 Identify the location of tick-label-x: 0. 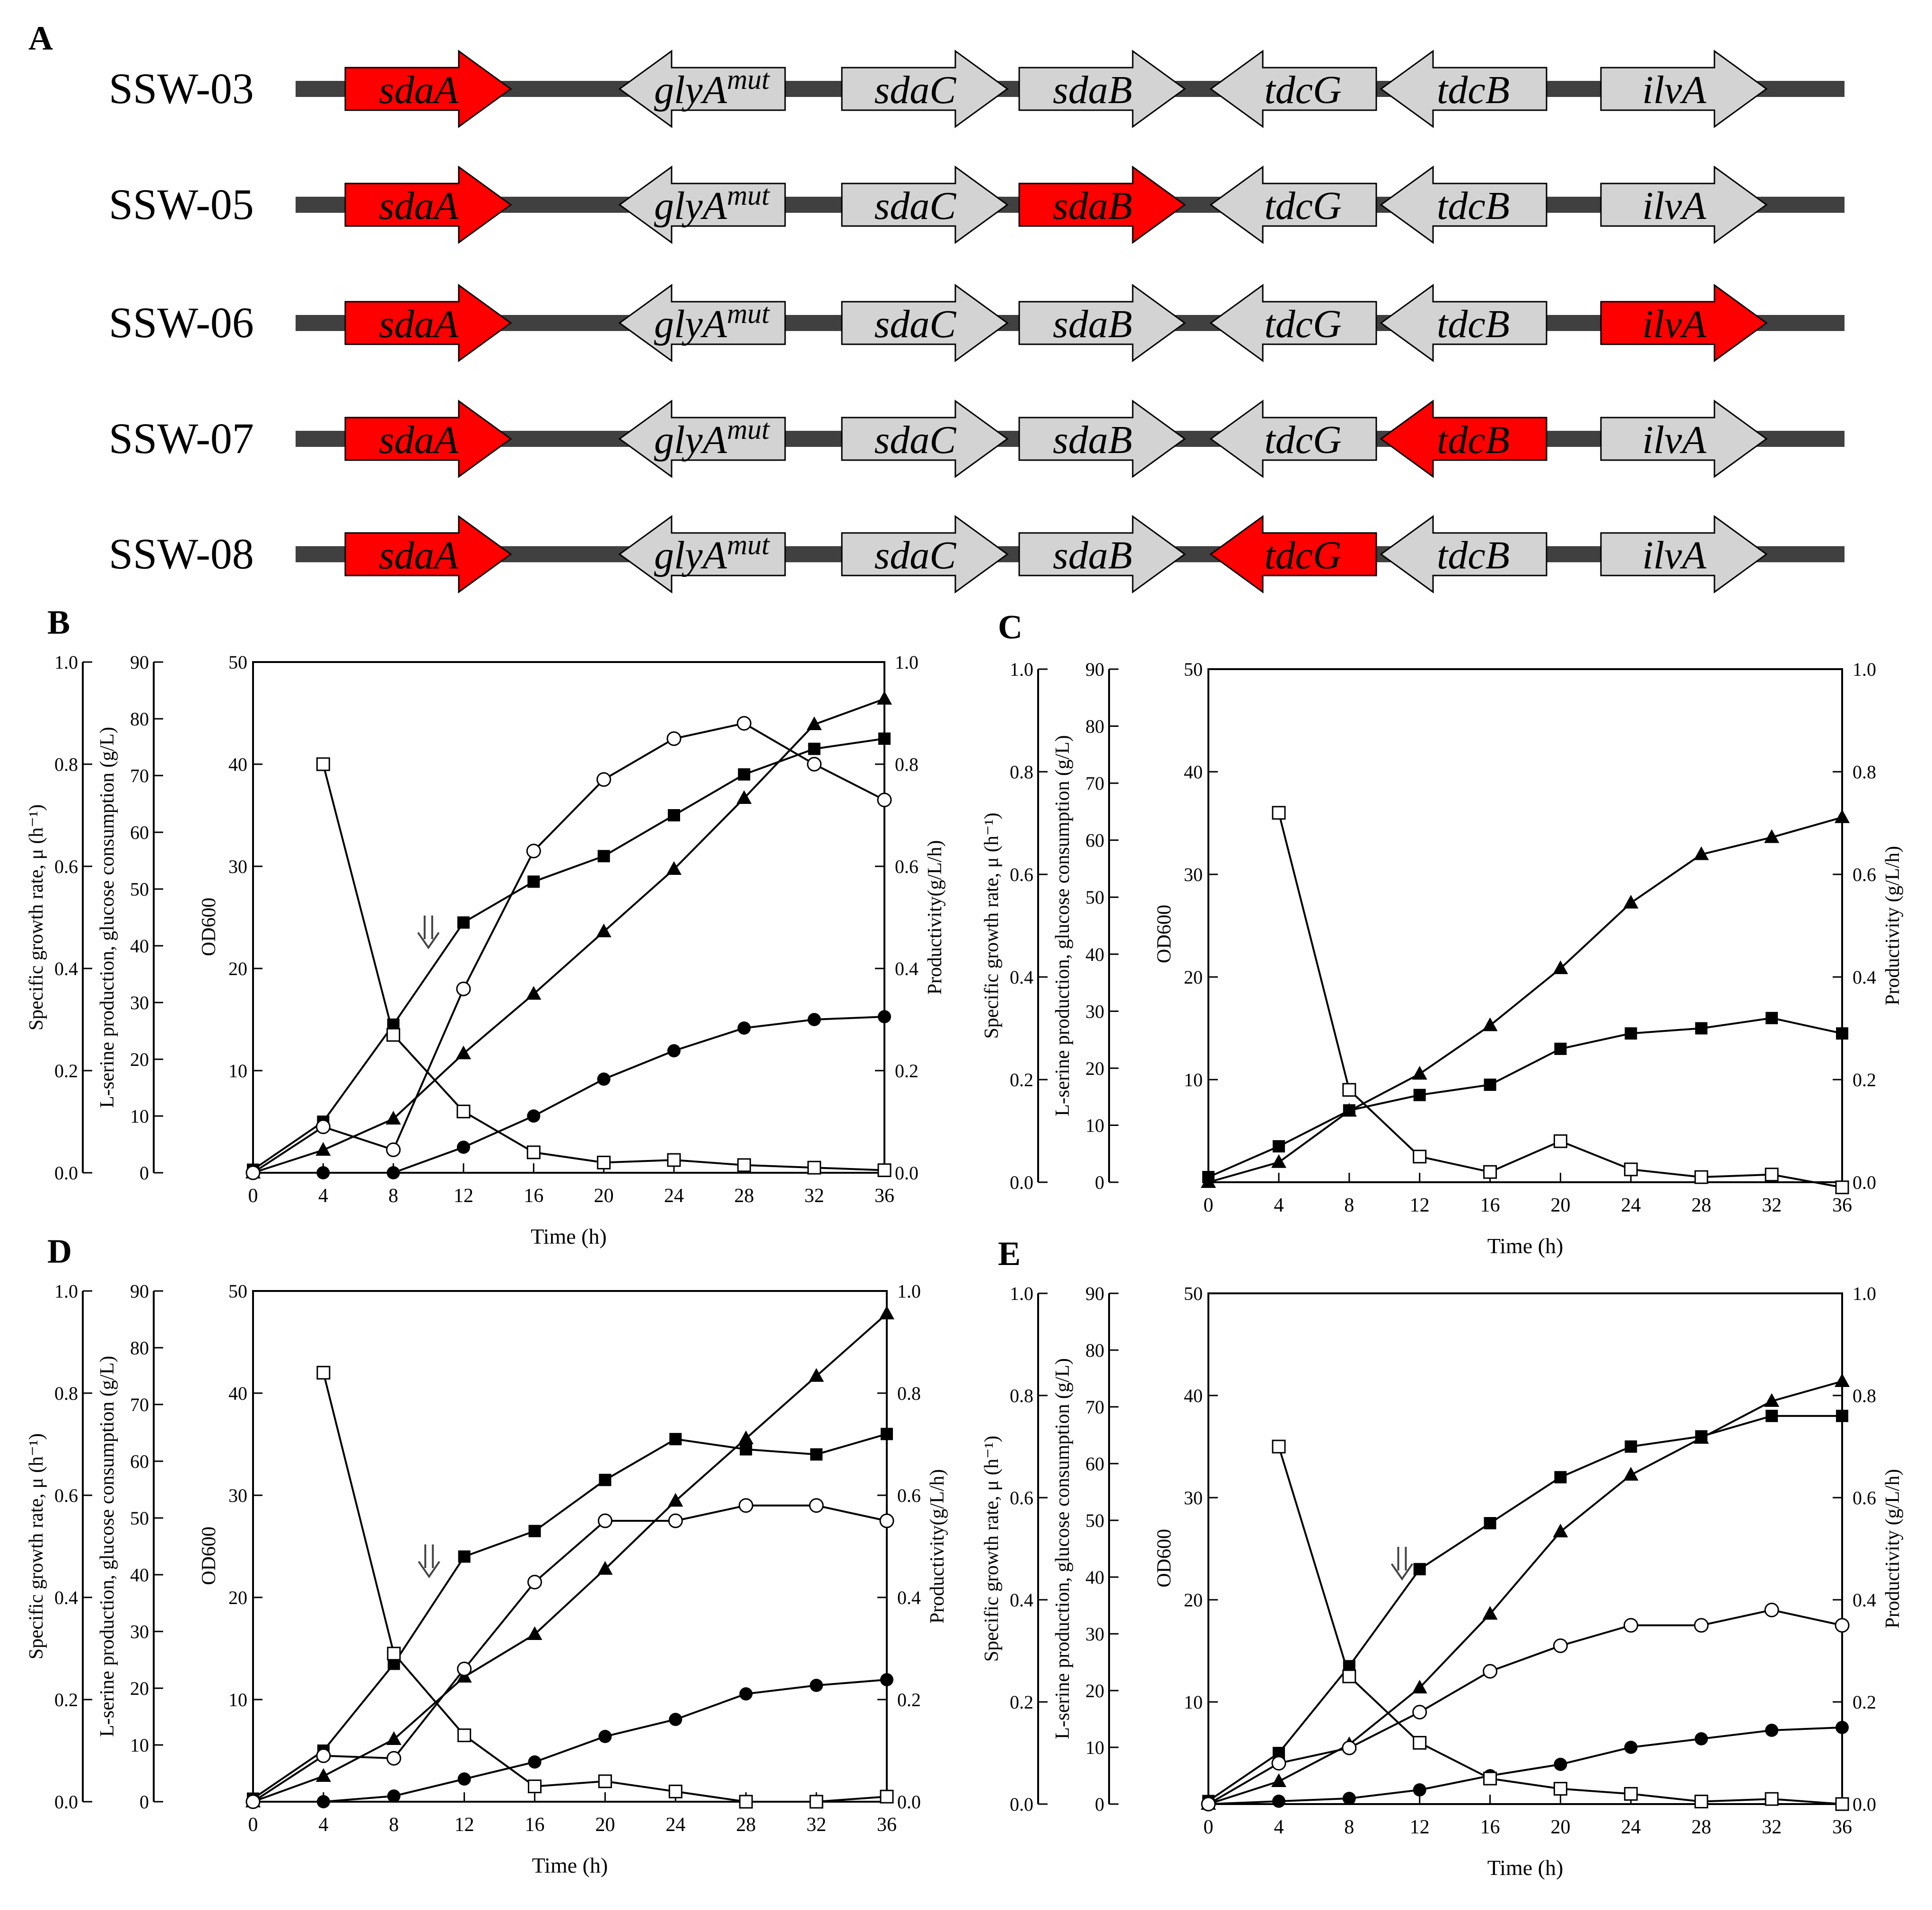
(253, 1825).